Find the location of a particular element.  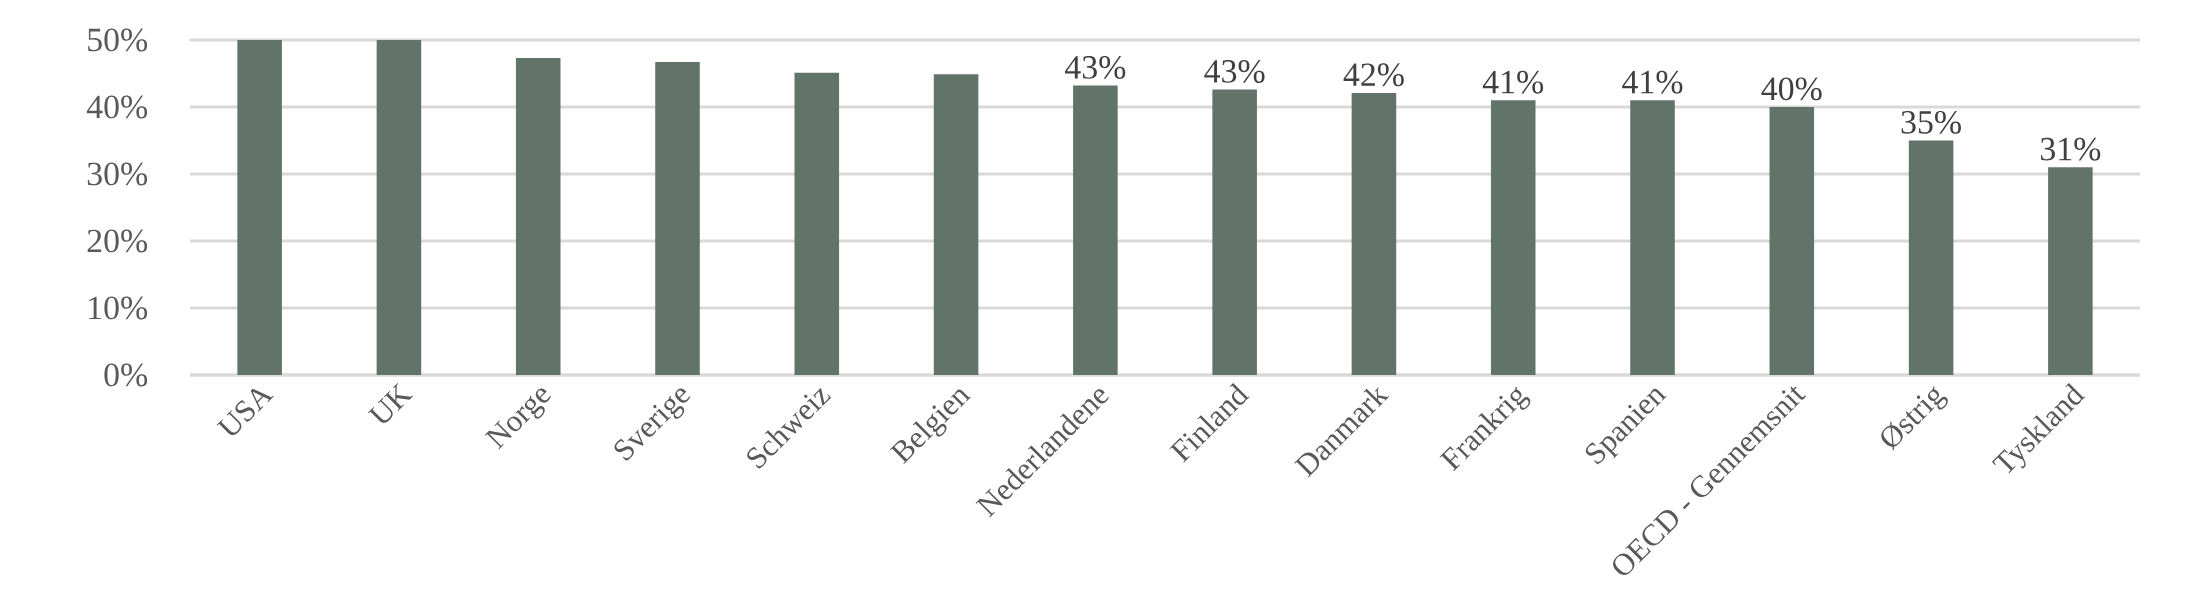

data-label: 42% is located at coordinates (1373, 75).